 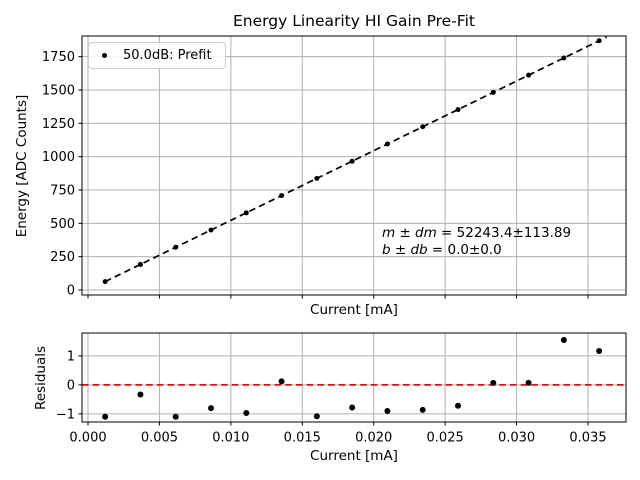 I want to click on y-tick-label: 1000, so click(x=58, y=157).